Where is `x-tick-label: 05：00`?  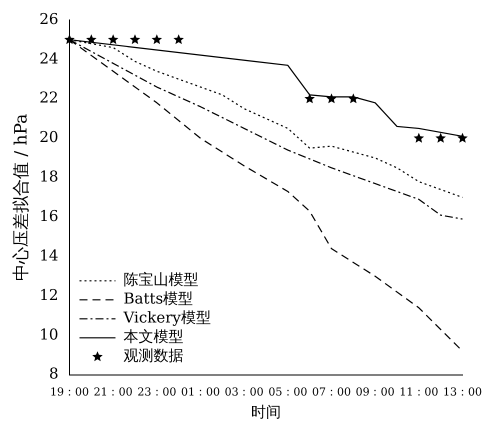 x-tick-label: 05：00 is located at coordinates (288, 391).